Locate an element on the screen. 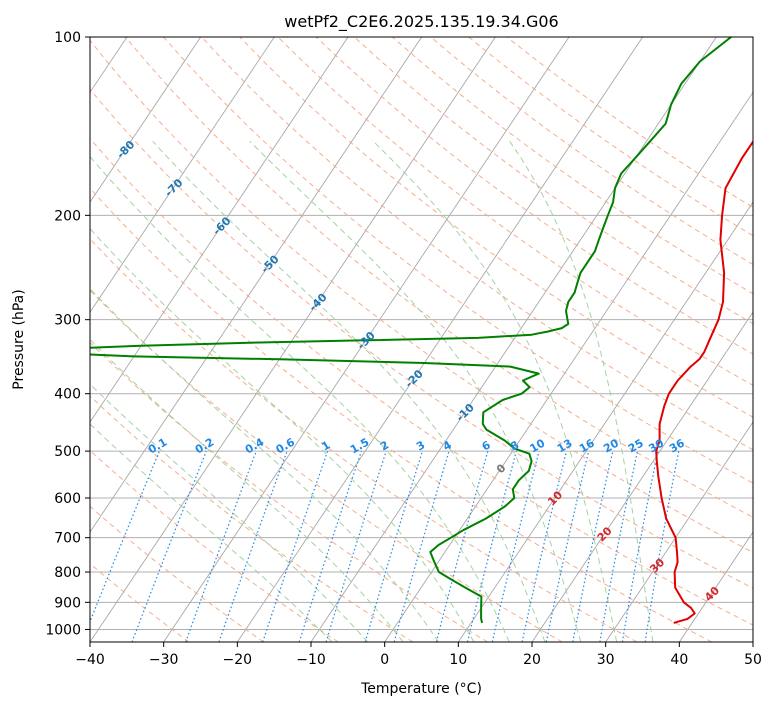 The image size is (775, 708). isotherm-label: -30 is located at coordinates (366, 340).